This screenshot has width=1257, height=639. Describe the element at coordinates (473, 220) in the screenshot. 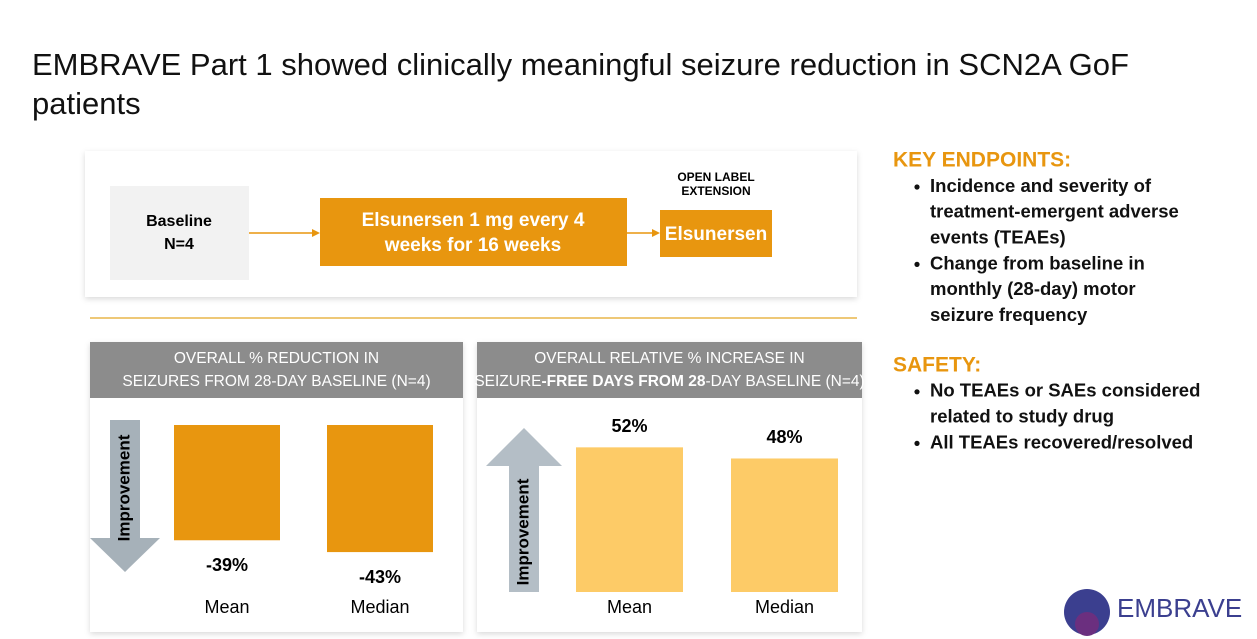

I see `treatment-text: Elsunersen 1 mg every 4` at that location.